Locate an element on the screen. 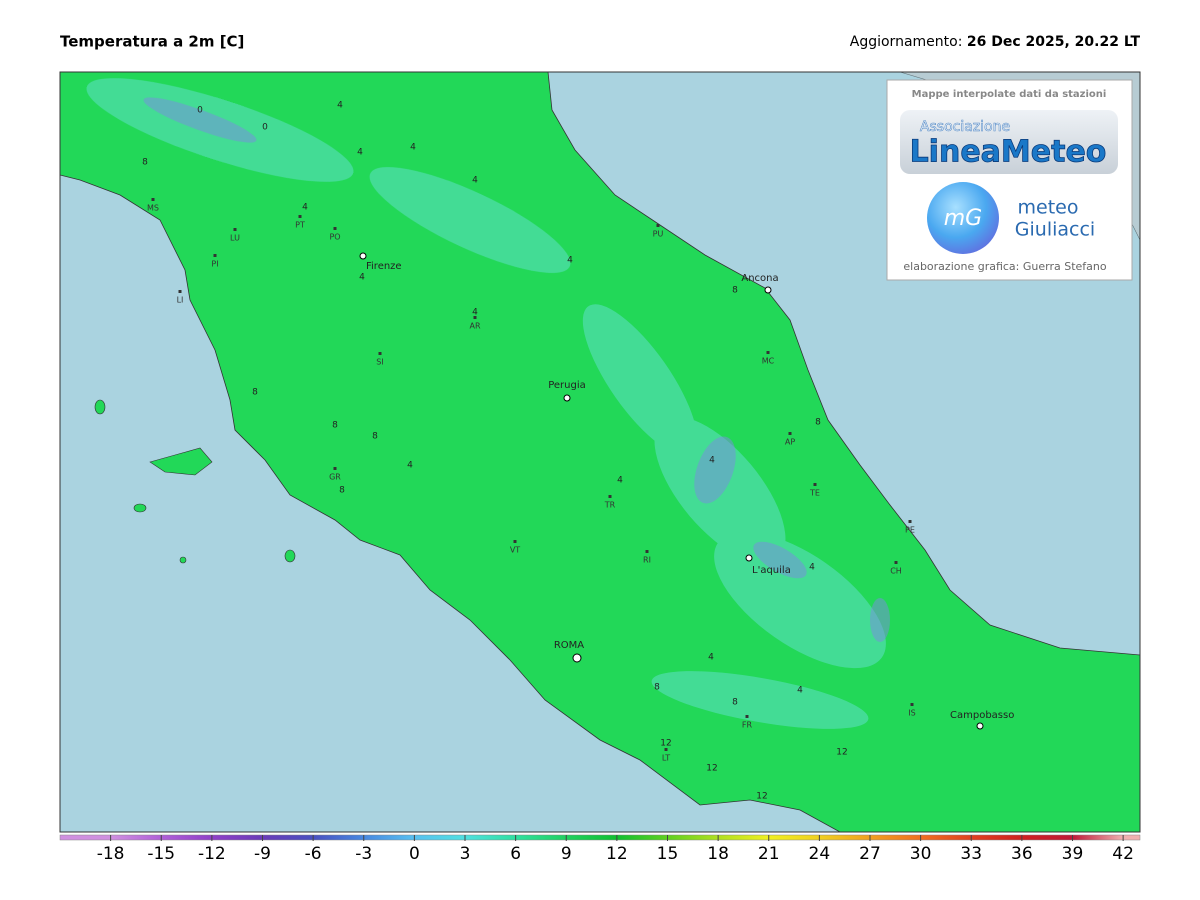 The width and height of the screenshot is (1200, 900). colorbar-tick-label: 30 is located at coordinates (921, 854).